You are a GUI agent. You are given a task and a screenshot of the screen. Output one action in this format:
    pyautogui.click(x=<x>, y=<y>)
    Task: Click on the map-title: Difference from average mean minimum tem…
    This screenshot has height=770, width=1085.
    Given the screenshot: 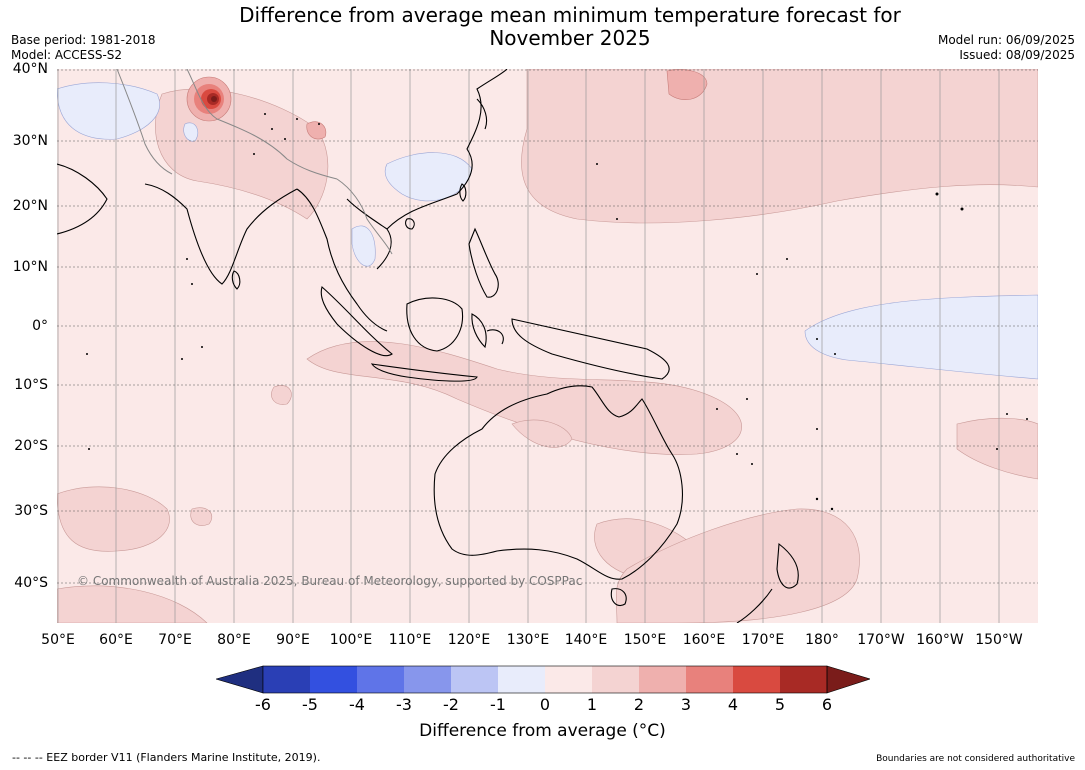 What is the action you would take?
    pyautogui.click(x=570, y=27)
    